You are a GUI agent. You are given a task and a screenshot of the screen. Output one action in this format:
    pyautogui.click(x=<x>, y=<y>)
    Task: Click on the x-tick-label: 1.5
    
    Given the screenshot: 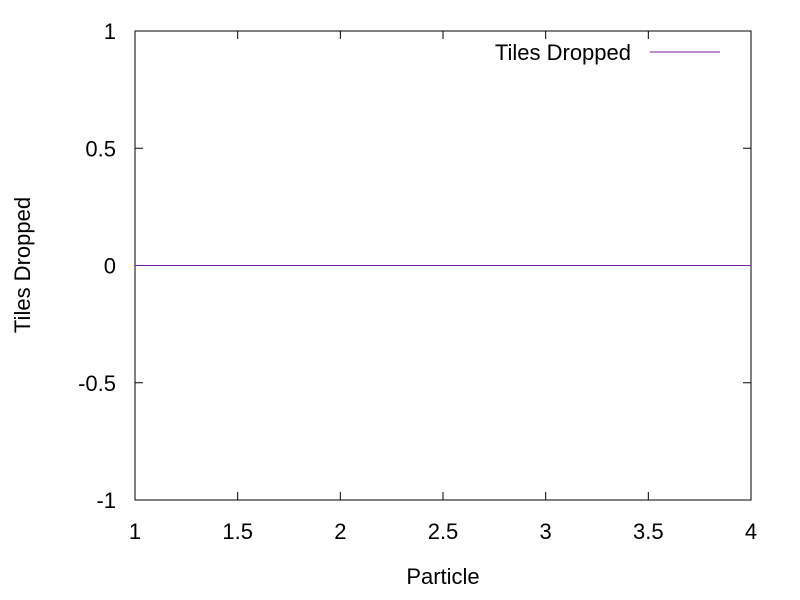 What is the action you would take?
    pyautogui.click(x=237, y=531)
    